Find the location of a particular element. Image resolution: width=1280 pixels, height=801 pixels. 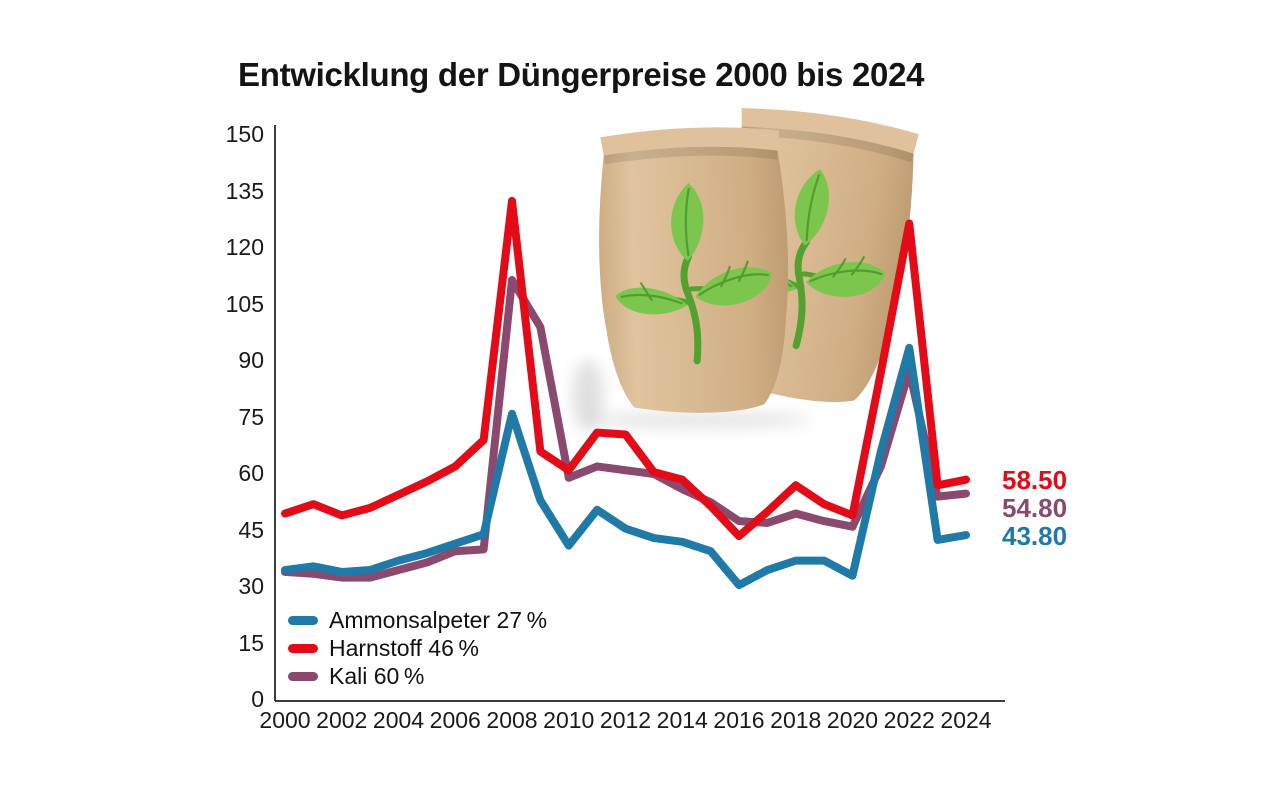

legend-swatch-ammonsalpeter is located at coordinates (303, 620).